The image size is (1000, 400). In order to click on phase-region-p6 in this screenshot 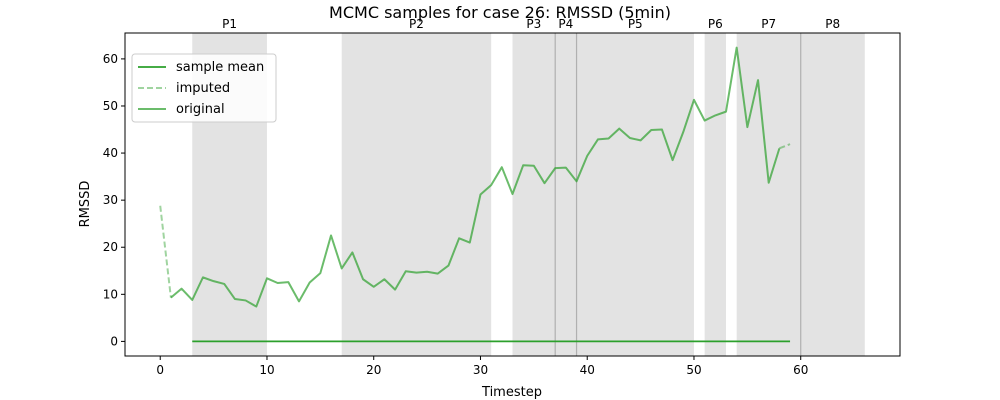, I will do `click(715, 194)`.